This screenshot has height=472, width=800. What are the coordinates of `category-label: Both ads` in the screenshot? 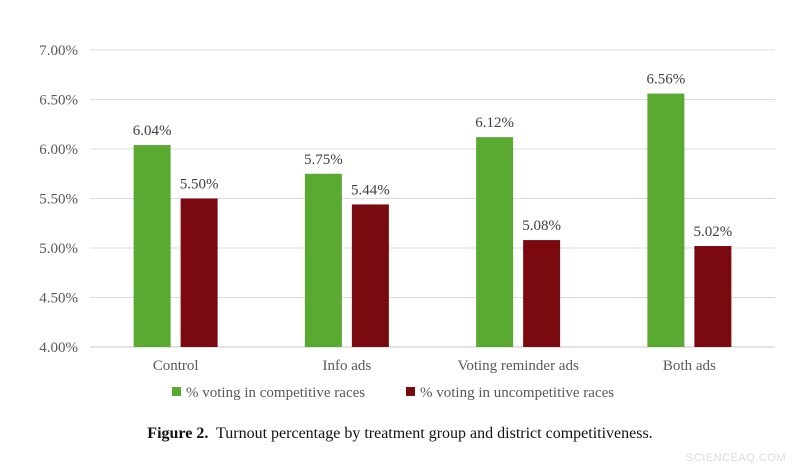 It's located at (689, 366).